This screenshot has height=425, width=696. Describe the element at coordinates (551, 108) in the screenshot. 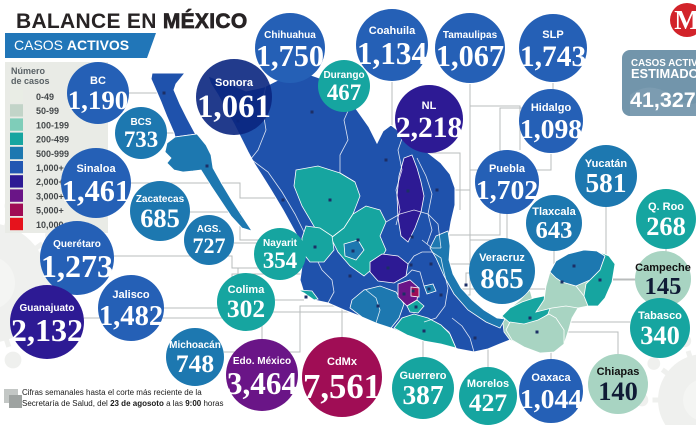

I see `svg-text: Hidalgo` at that location.